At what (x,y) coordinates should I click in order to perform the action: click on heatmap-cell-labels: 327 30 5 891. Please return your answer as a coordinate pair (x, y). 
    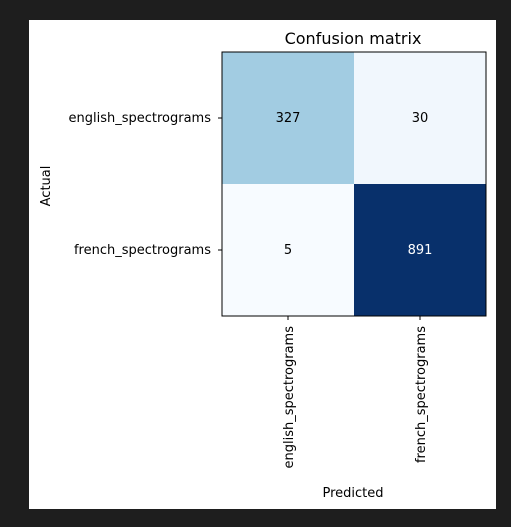
    Looking at the image, I should click on (354, 184).